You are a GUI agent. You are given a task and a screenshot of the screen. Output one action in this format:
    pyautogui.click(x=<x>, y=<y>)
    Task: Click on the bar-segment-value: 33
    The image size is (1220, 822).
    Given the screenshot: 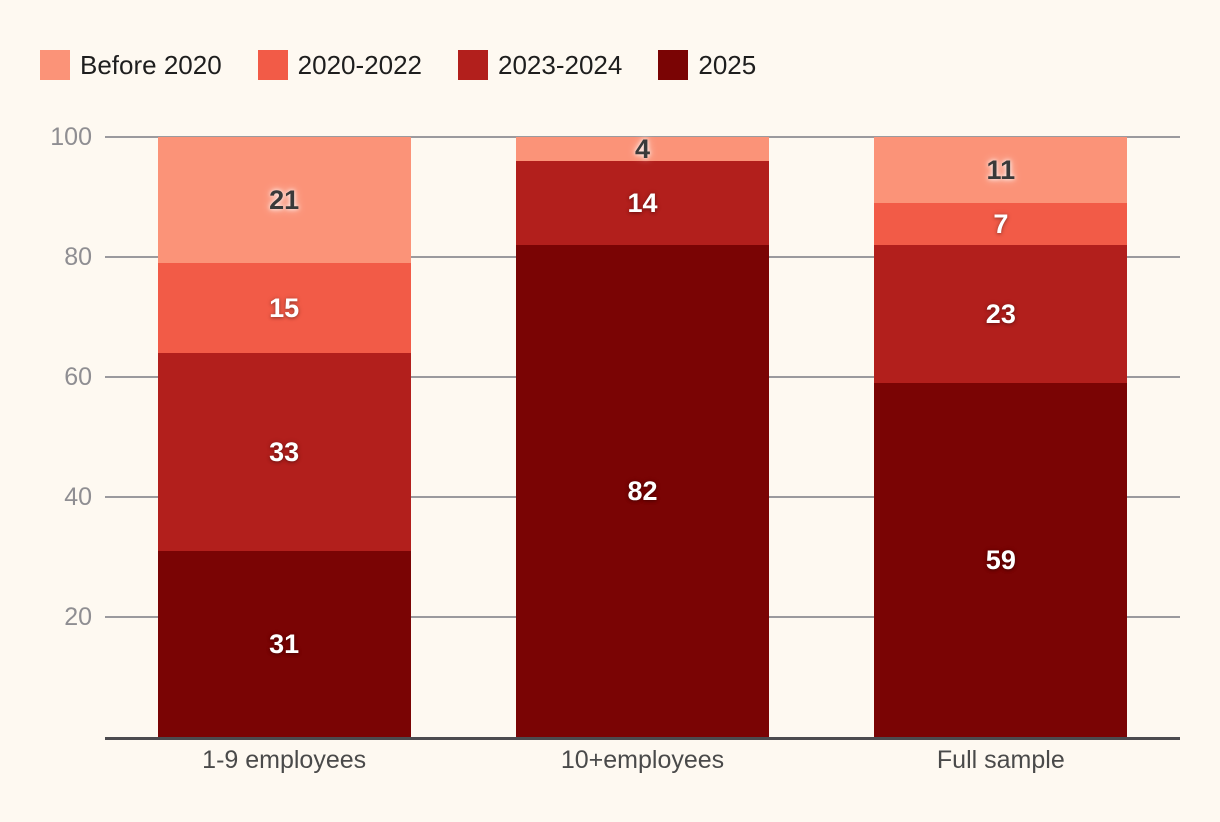 What is the action you would take?
    pyautogui.click(x=284, y=451)
    